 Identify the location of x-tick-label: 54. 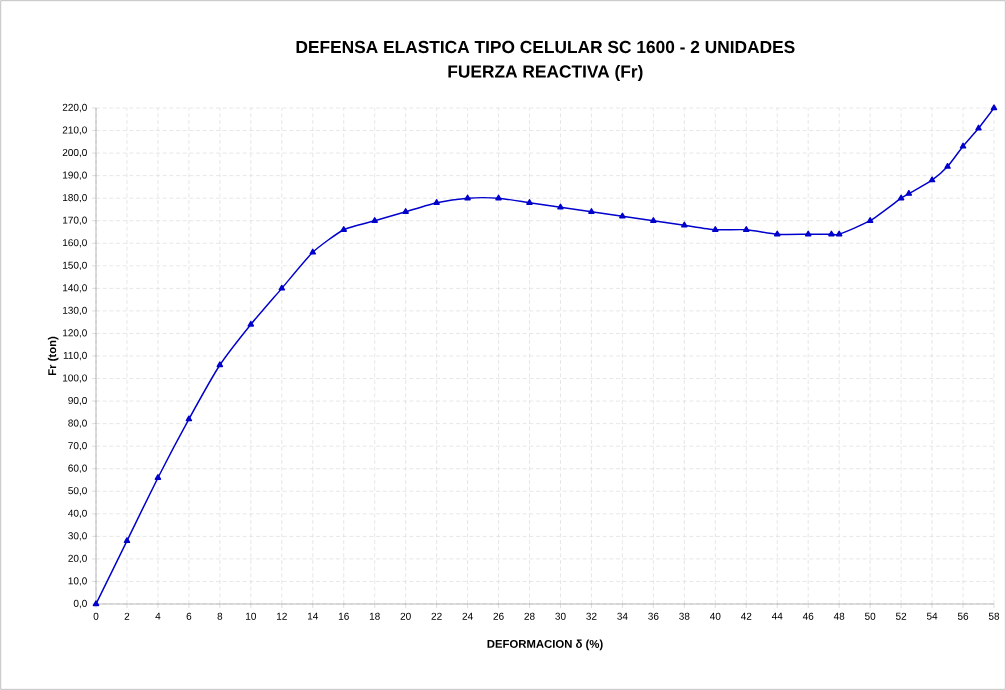
(932, 616).